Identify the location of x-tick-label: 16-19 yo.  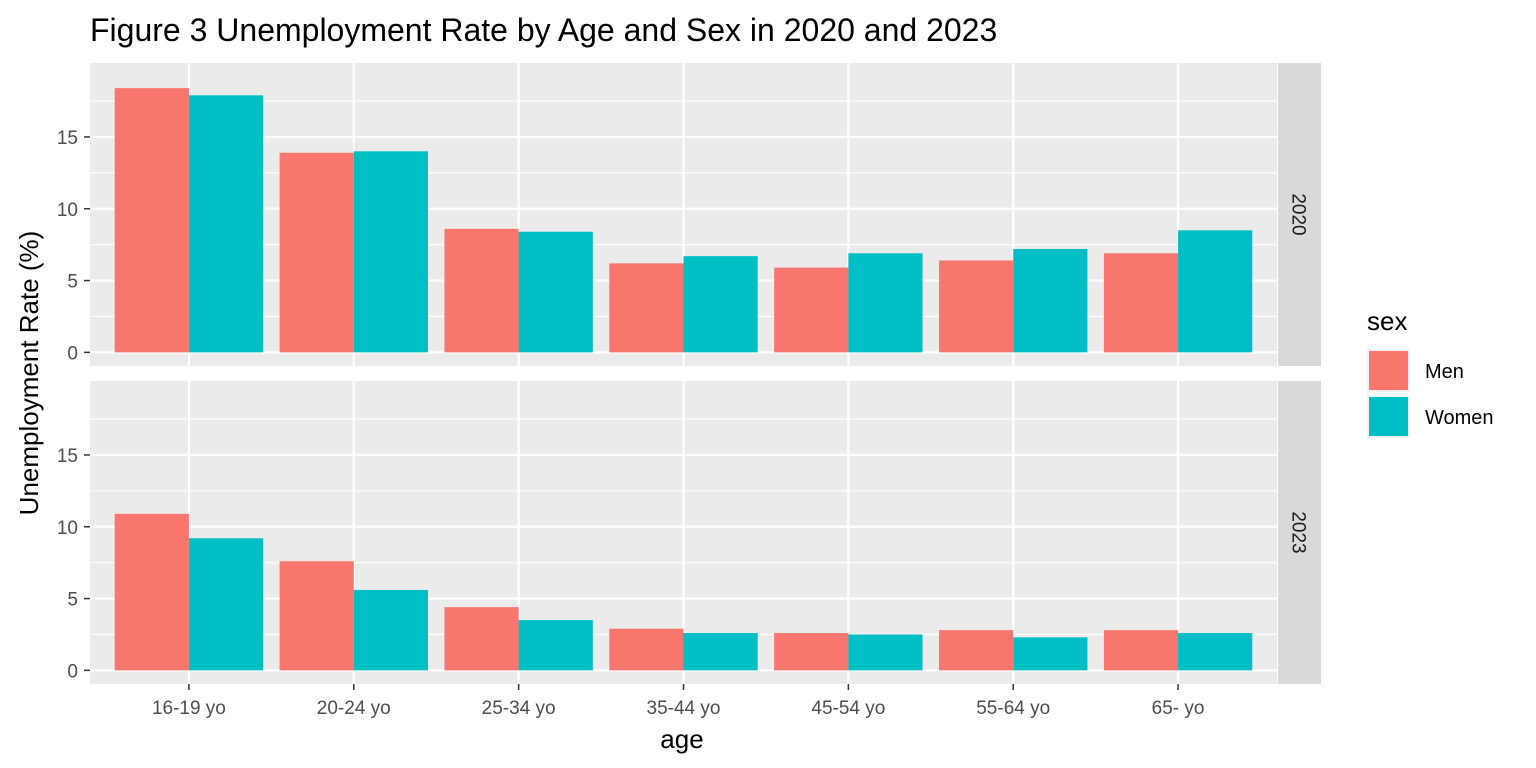
(189, 708).